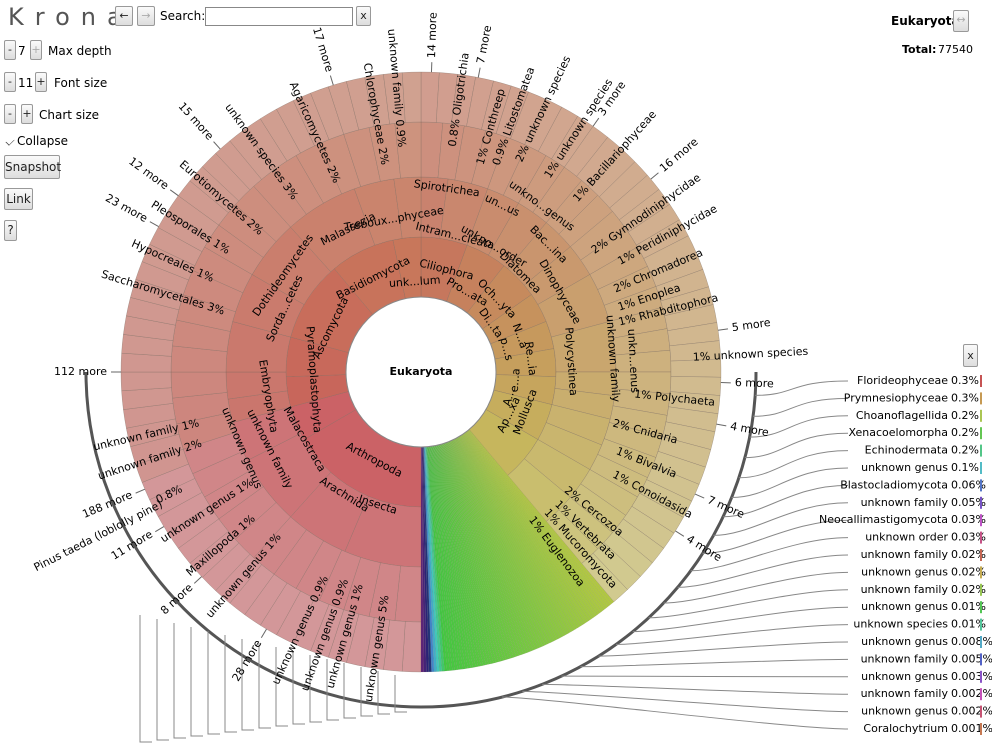 This screenshot has height=748, width=992. I want to click on depth-plus: +, so click(36, 50).